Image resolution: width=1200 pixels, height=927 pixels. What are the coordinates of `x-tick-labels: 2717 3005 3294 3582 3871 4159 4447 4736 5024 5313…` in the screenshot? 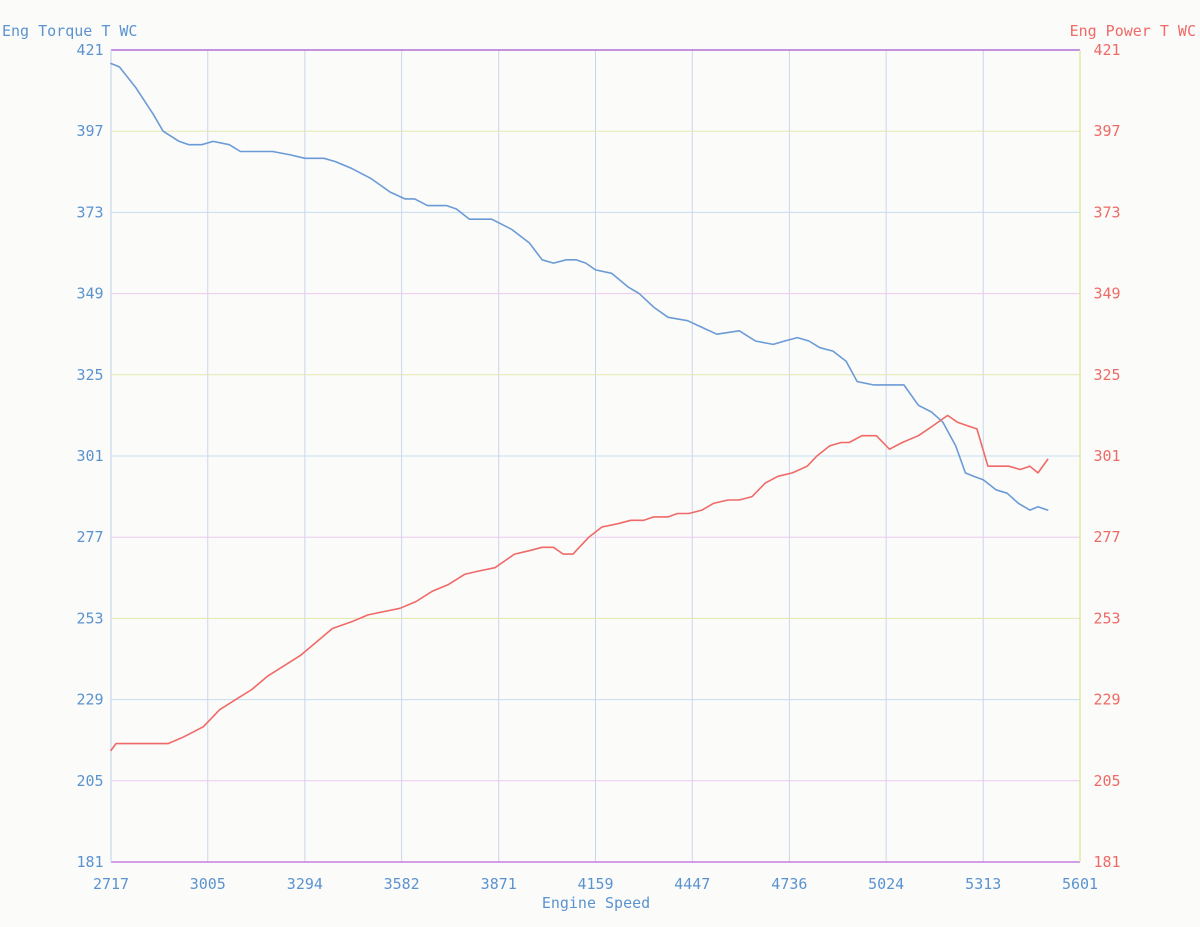 It's located at (595, 884).